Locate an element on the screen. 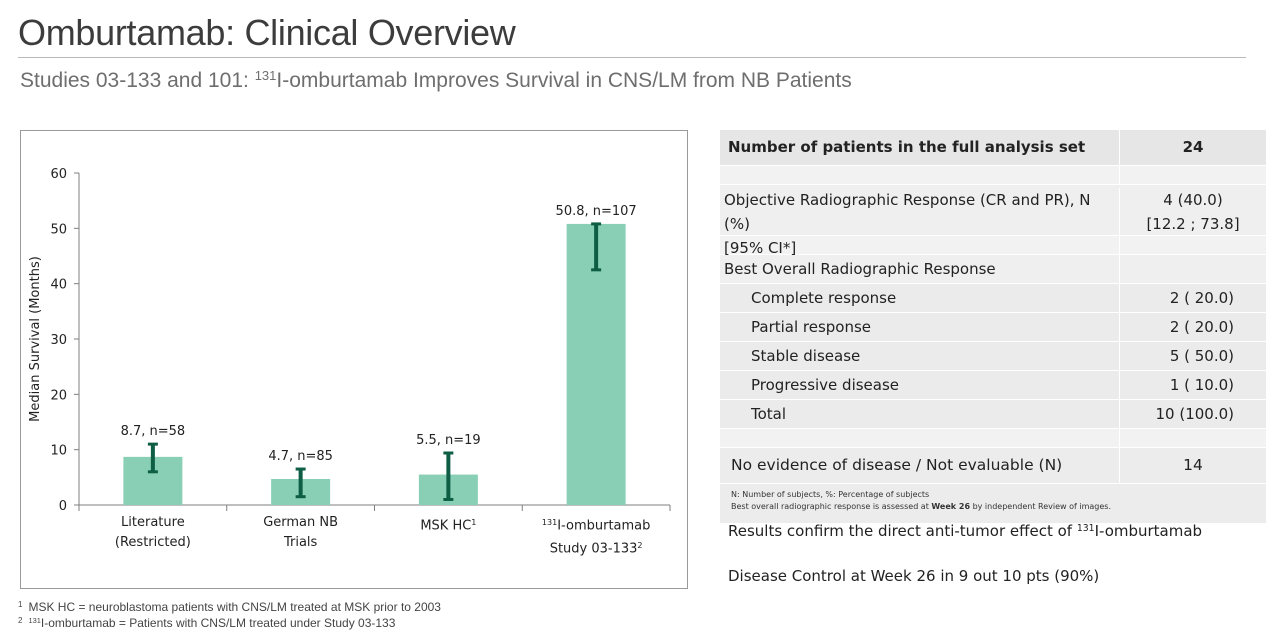 Image resolution: width=1280 pixels, height=635 pixels. page-title: Omburtamab: Clinical Overview is located at coordinates (267, 32).